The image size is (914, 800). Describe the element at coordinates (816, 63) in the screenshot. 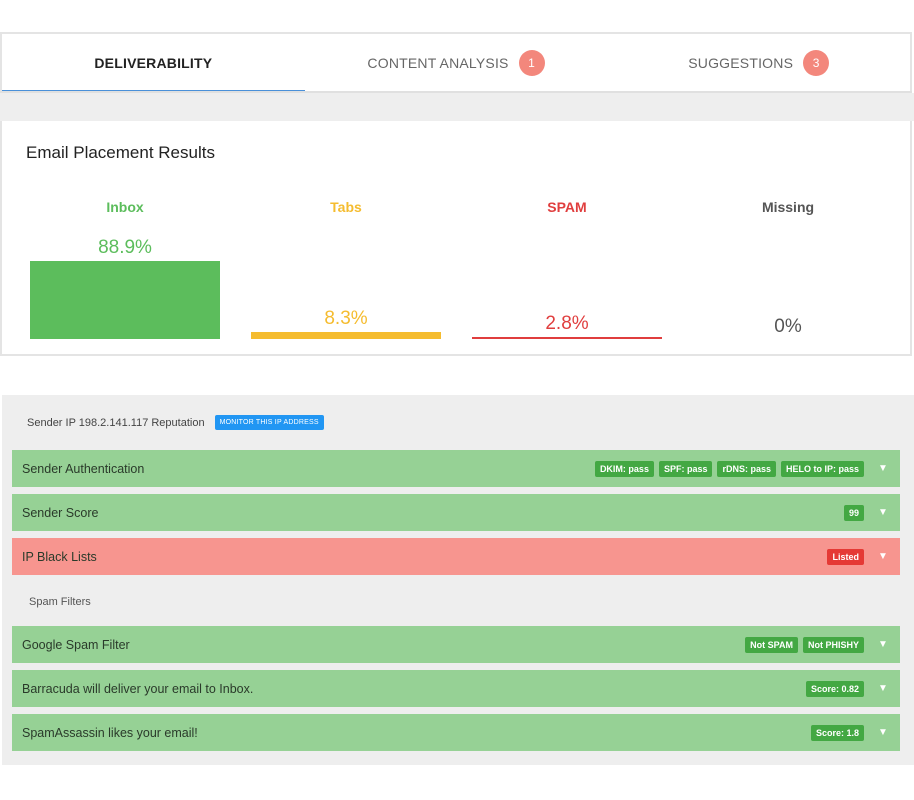

I see `count-badge: 3` at that location.